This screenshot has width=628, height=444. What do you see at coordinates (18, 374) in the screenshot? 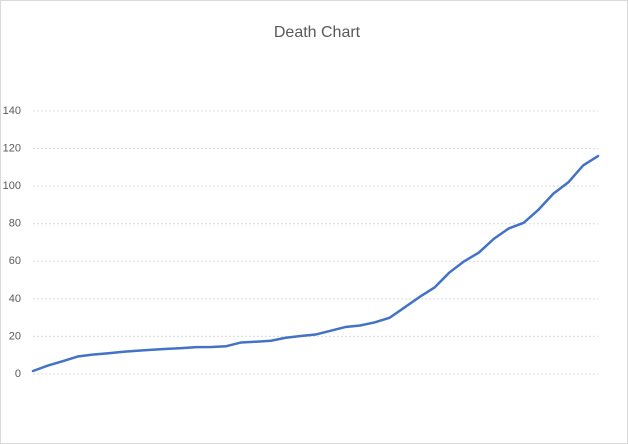
I see `y-tick-label: 0` at bounding box center [18, 374].